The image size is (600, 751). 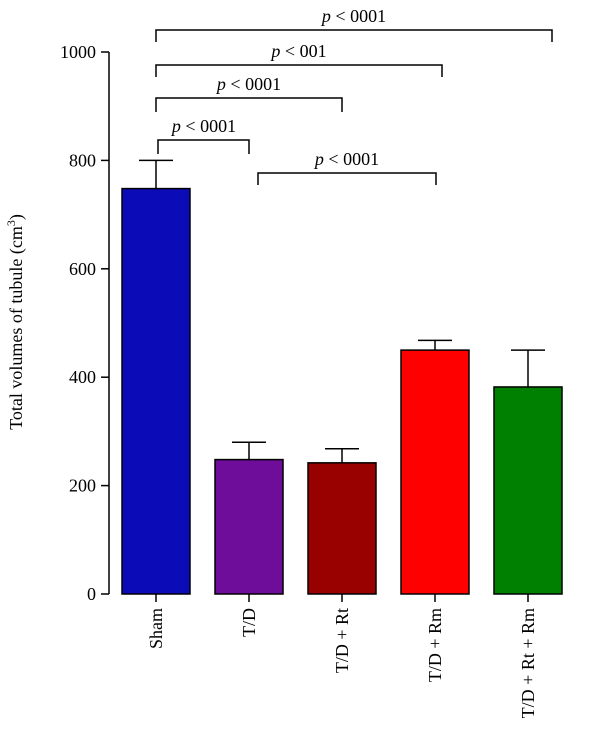 What do you see at coordinates (528, 663) in the screenshot?
I see `x-tick-label: T/D + Rt + Rm` at bounding box center [528, 663].